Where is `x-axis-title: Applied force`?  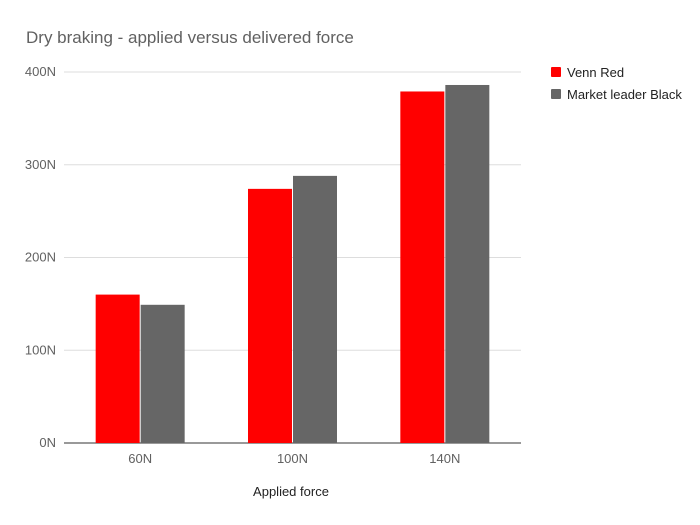 x-axis-title: Applied force is located at coordinates (291, 491).